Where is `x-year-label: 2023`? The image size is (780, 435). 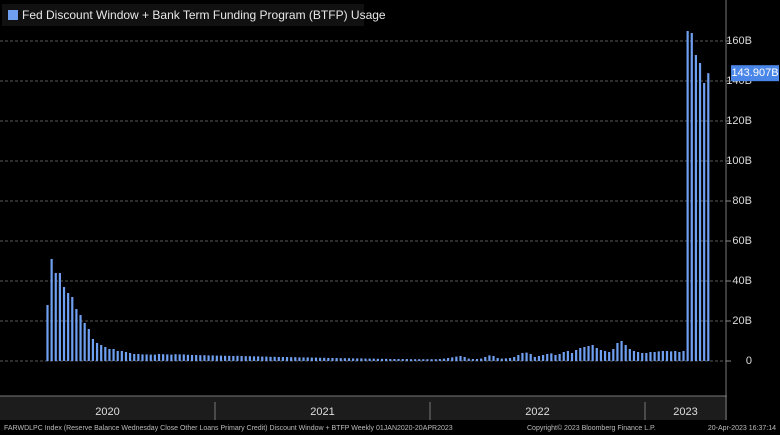
x-year-label: 2023 is located at coordinates (685, 412).